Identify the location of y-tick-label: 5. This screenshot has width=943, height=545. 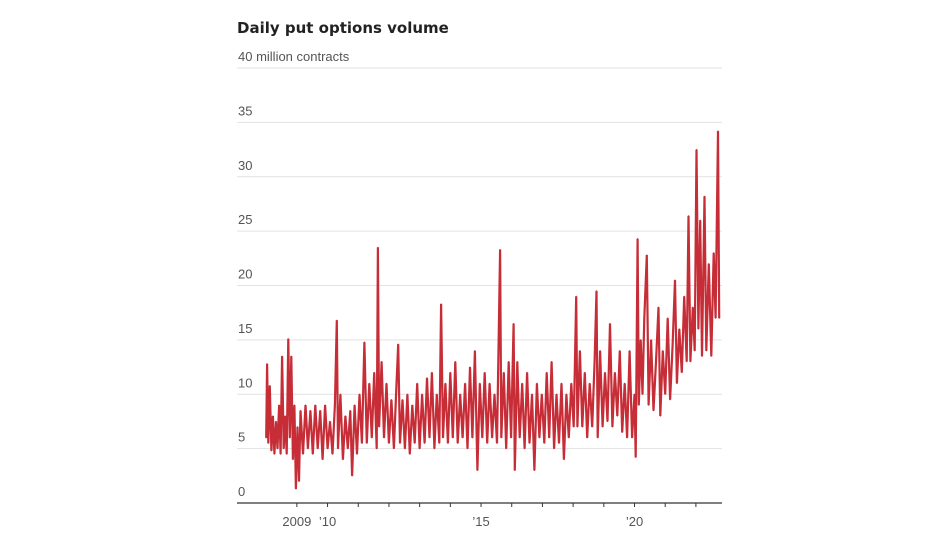
(241, 437).